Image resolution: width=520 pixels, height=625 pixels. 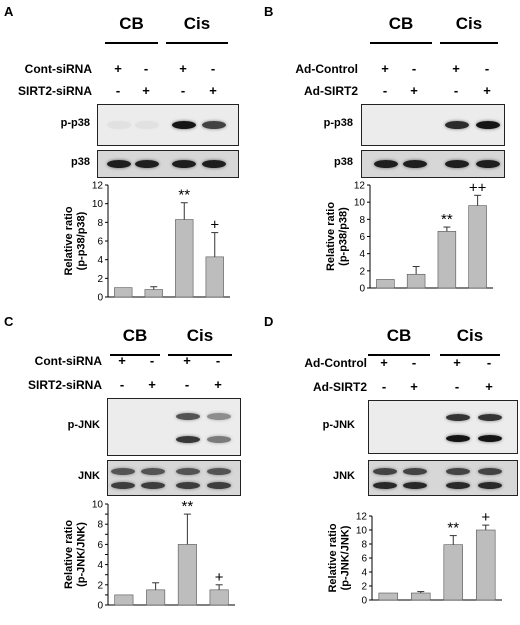 I want to click on panel-letter: B, so click(x=269, y=11).